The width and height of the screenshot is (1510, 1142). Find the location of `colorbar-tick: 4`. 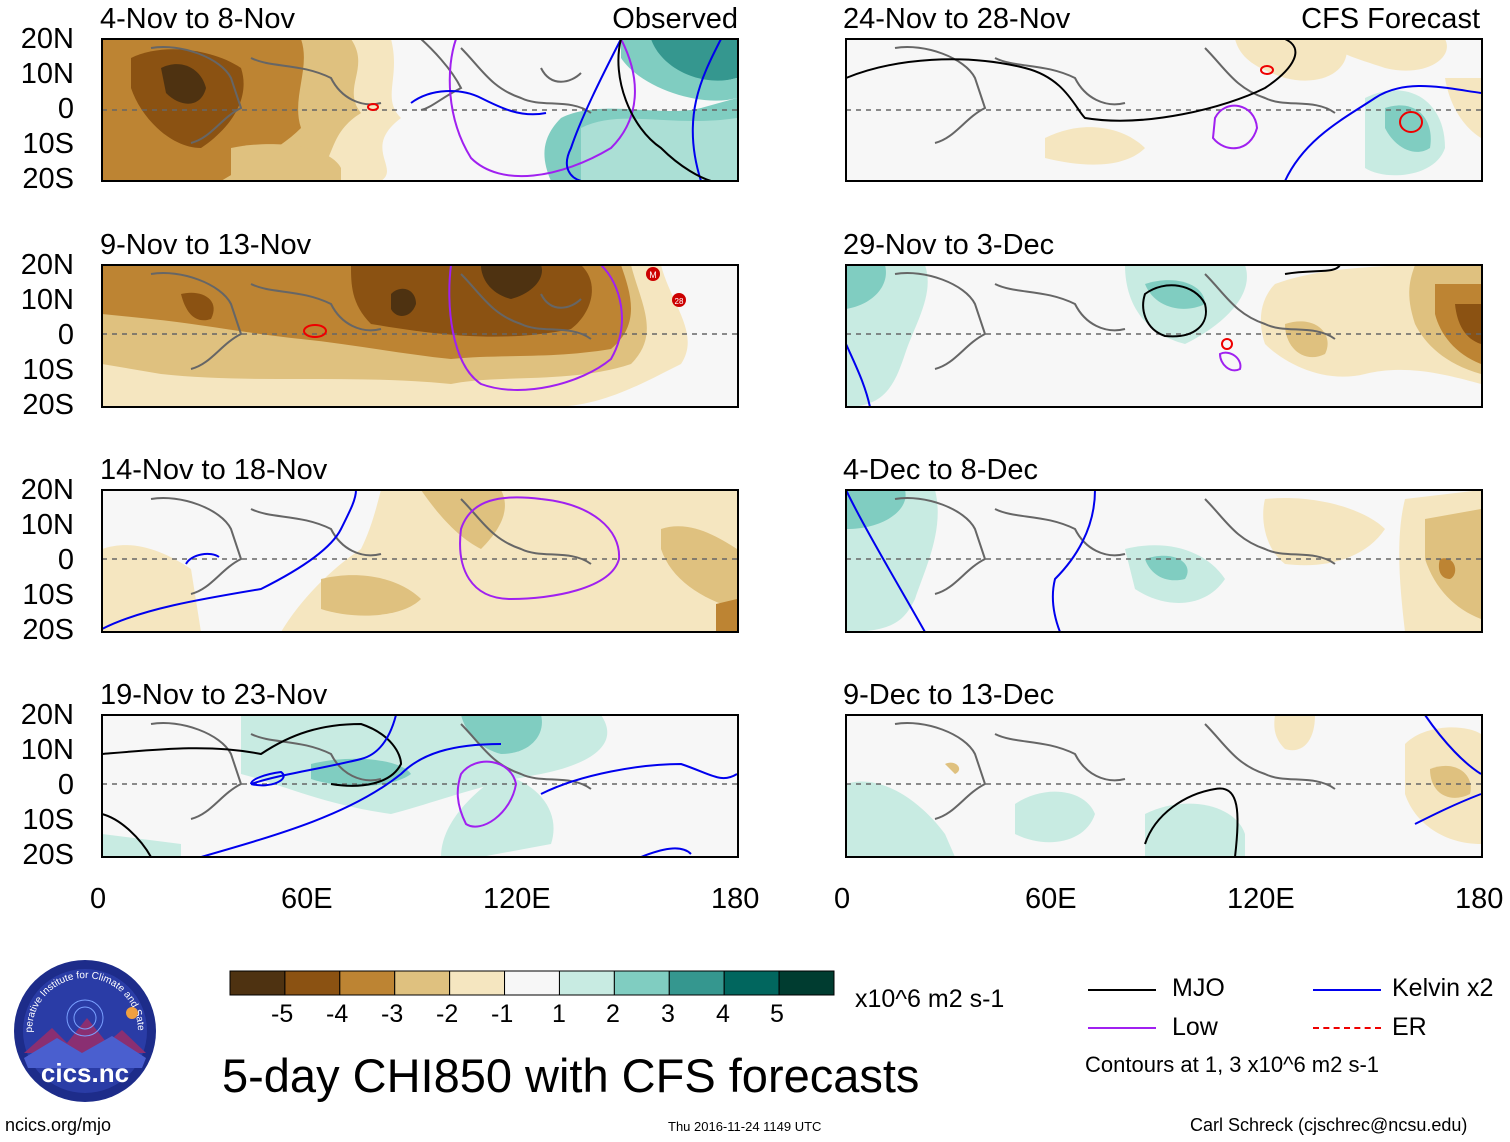

colorbar-tick: 4 is located at coordinates (723, 1014).